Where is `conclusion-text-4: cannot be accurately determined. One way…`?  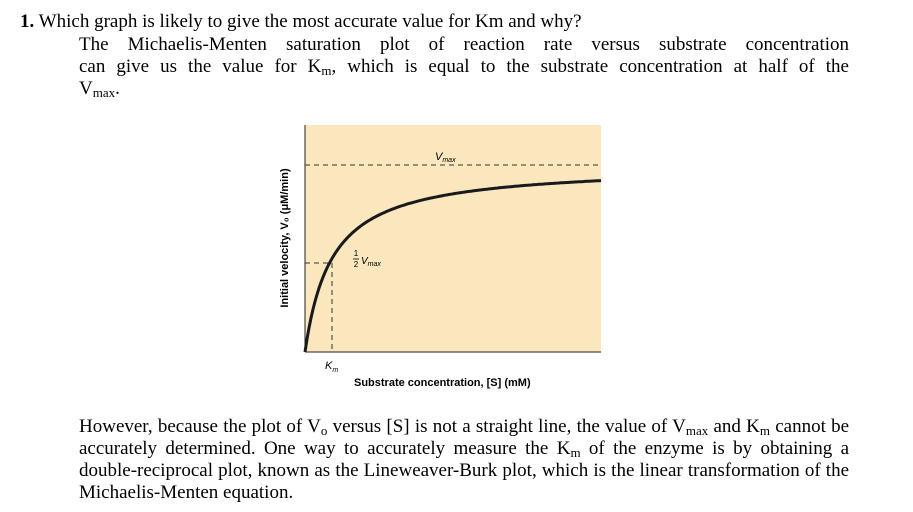
conclusion-text-4: cannot be accurately determined. One way… is located at coordinates (464, 437).